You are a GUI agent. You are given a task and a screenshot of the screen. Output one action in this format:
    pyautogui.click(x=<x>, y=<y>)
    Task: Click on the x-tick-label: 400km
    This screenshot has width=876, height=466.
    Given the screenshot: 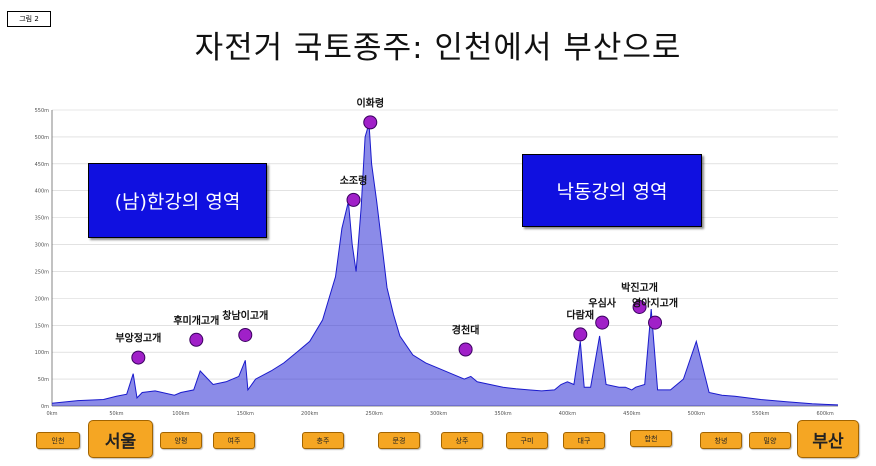 What is the action you would take?
    pyautogui.click(x=567, y=414)
    